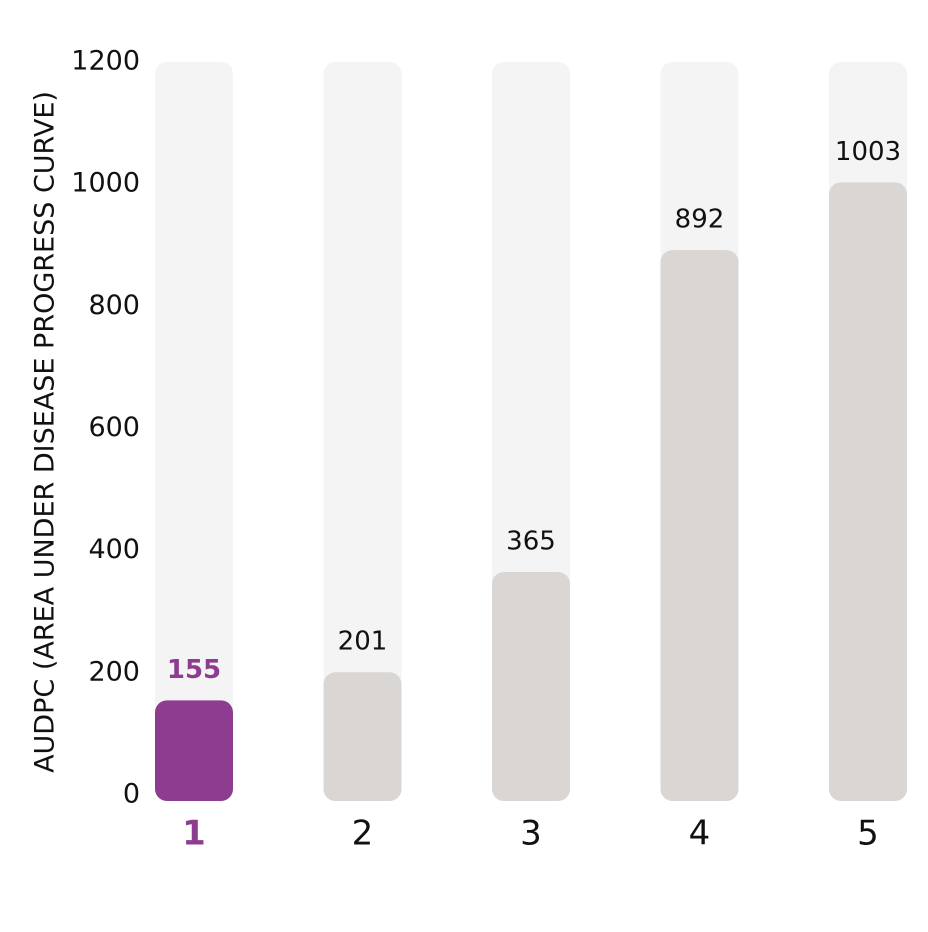 This screenshot has width=928, height=932. Describe the element at coordinates (531, 542) in the screenshot. I see `value-label: 365` at that location.